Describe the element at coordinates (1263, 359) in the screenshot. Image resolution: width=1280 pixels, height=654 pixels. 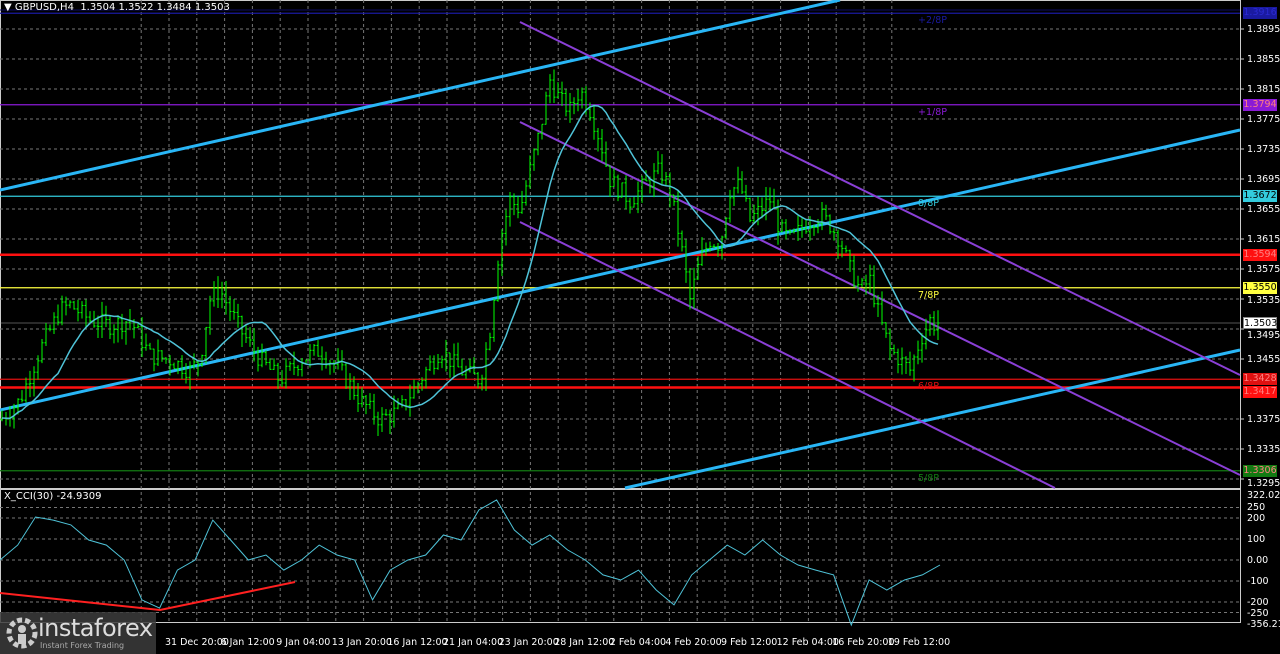
I see `price-axis-label: 1.3455` at that location.